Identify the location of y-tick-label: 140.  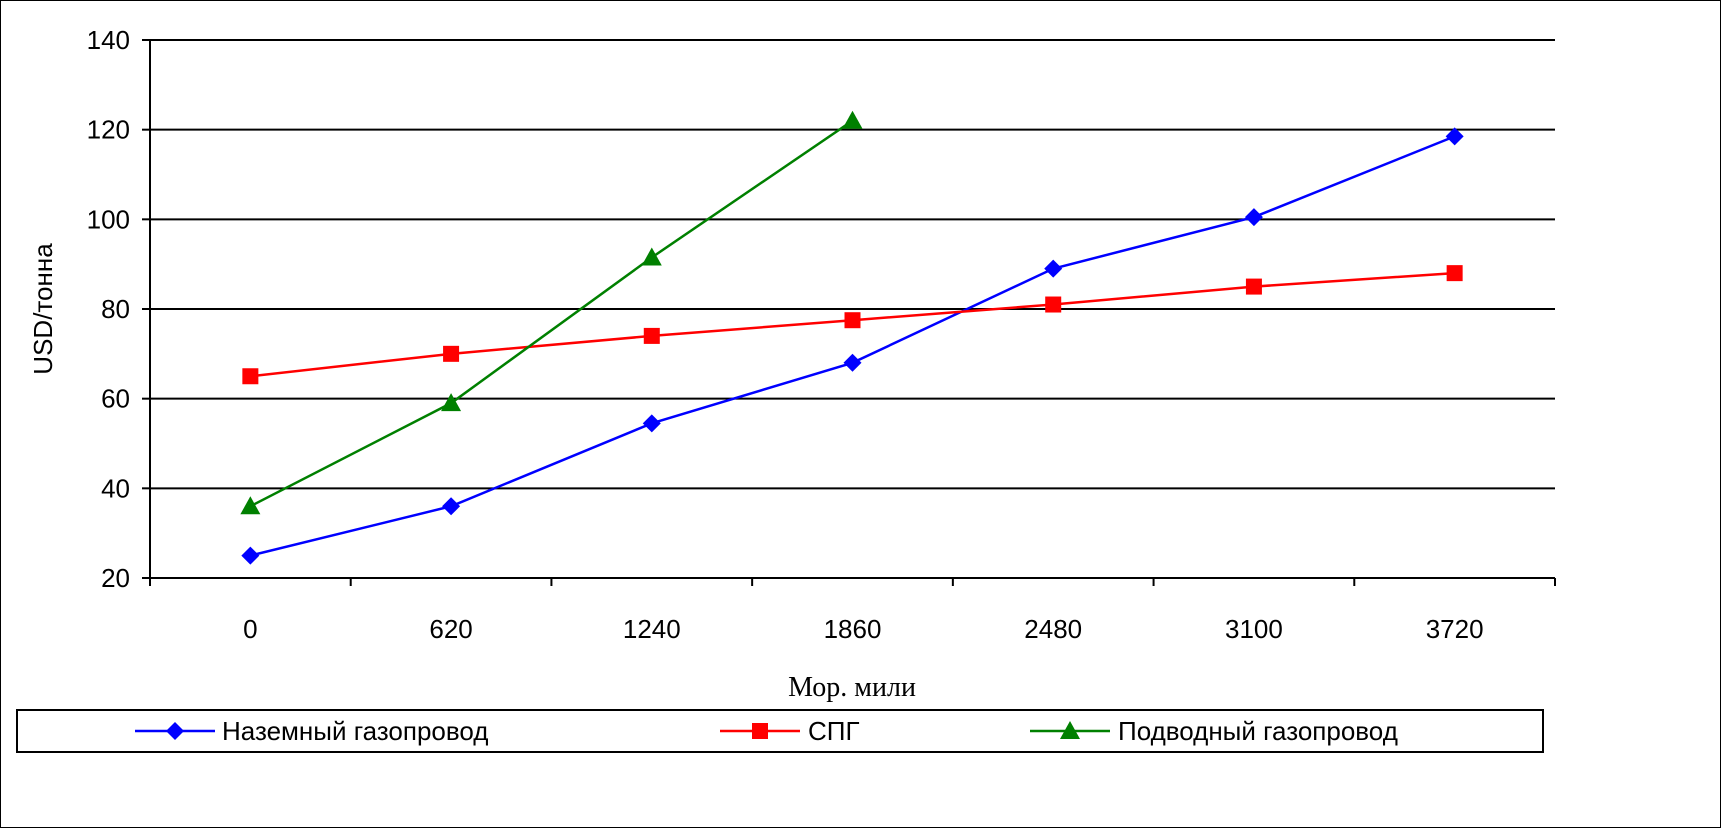
(108, 40).